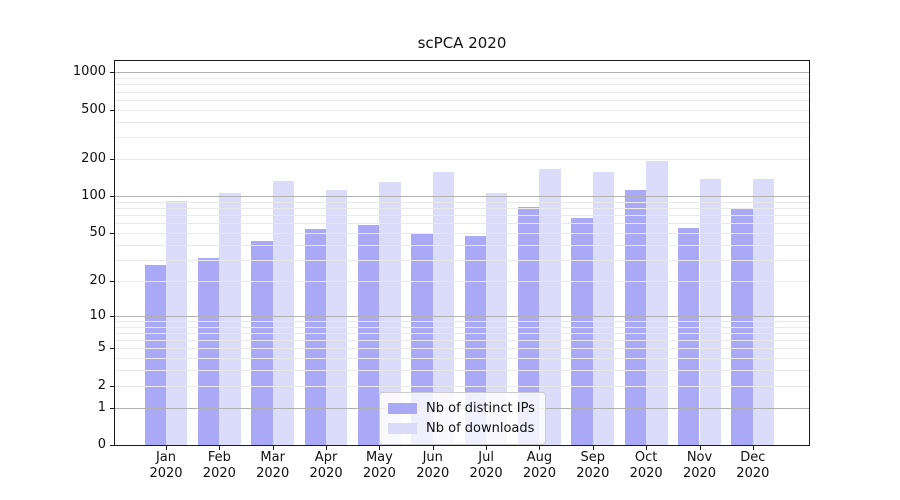  What do you see at coordinates (97, 315) in the screenshot?
I see `y-tick-label: 10` at bounding box center [97, 315].